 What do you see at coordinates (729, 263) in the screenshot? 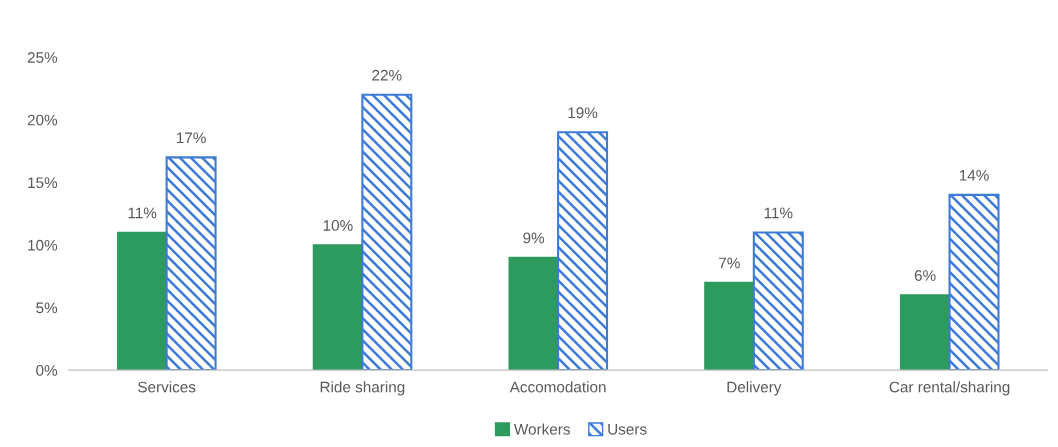
I see `data-label: 7%` at bounding box center [729, 263].